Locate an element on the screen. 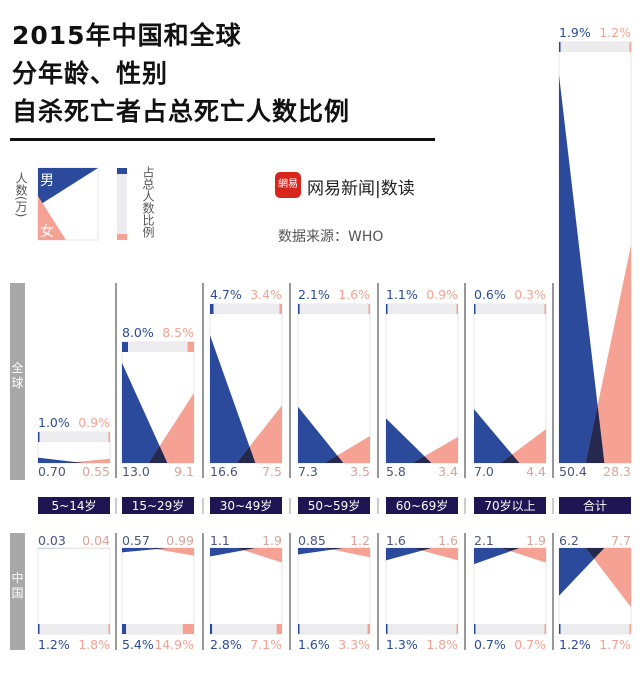  china-male-pct: 1.6% is located at coordinates (314, 644).